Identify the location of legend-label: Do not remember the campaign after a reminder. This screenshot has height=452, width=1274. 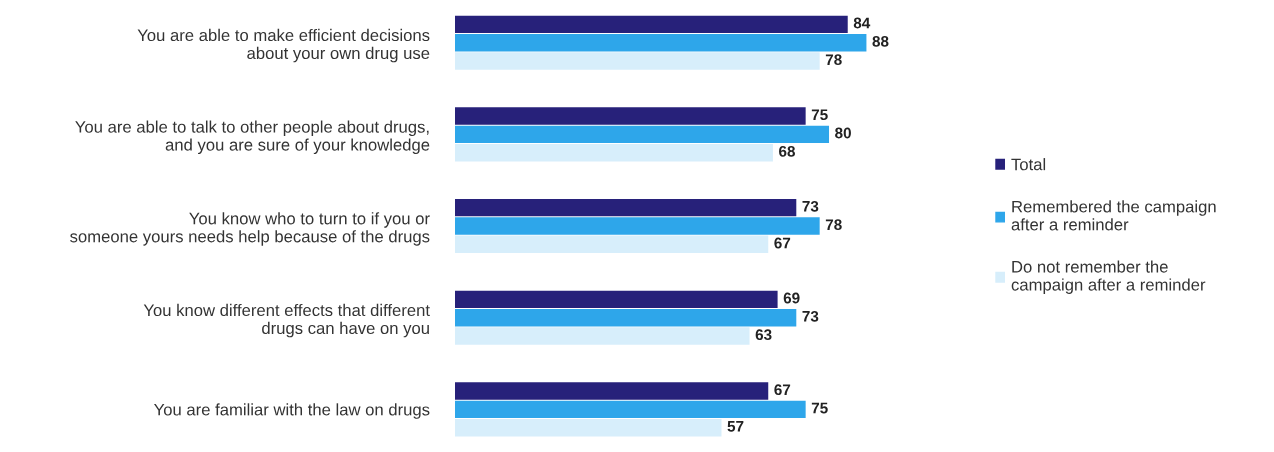
(1108, 277).